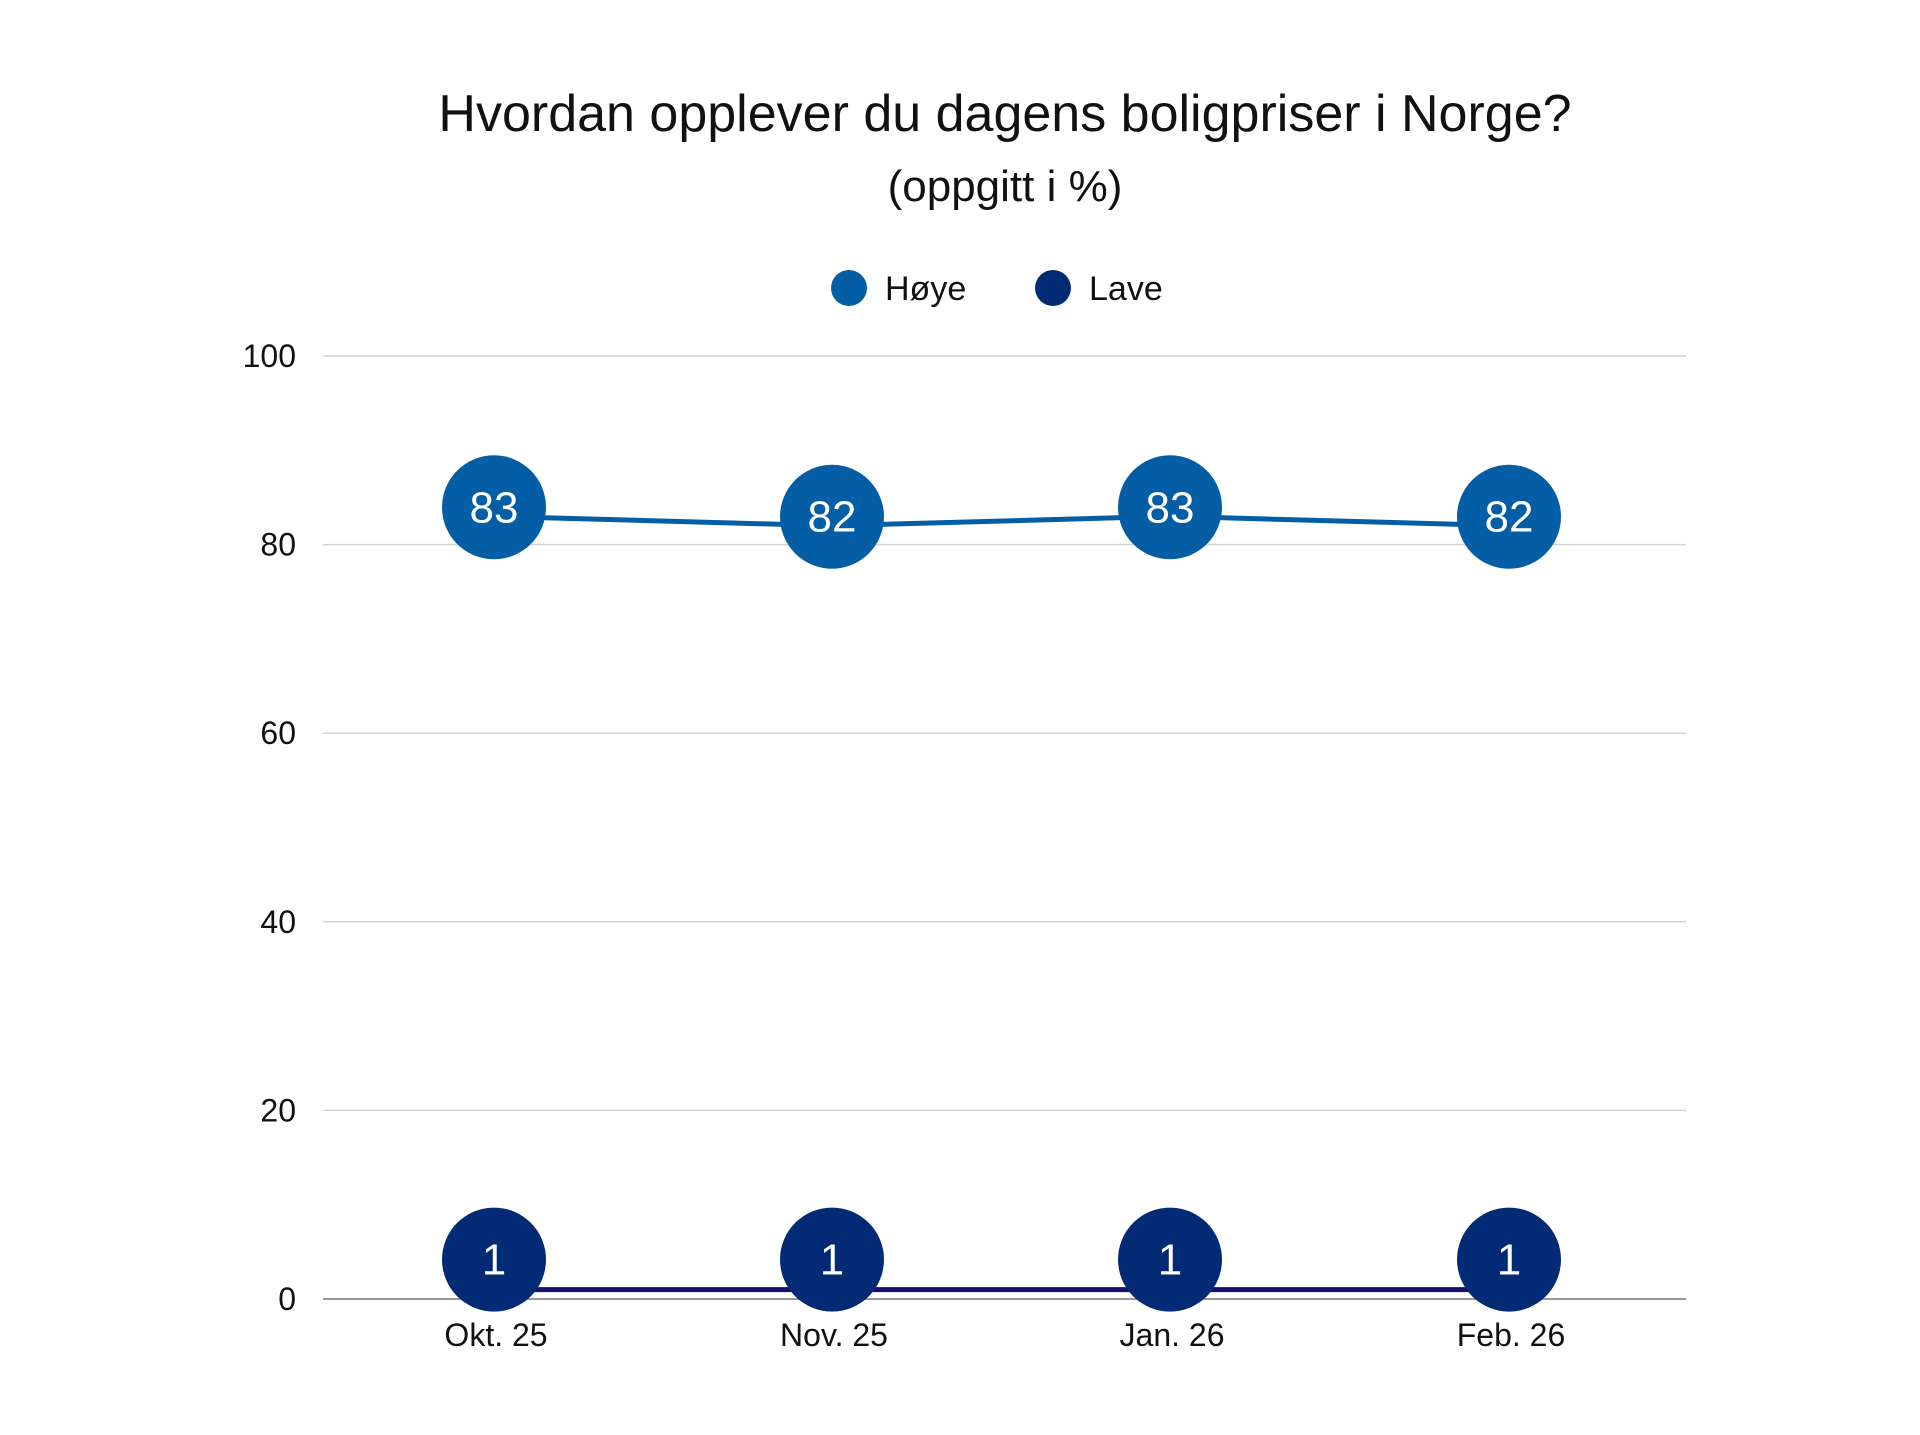 The width and height of the screenshot is (1920, 1435). What do you see at coordinates (1511, 1335) in the screenshot?
I see `x-tick-label: Feb. 26` at bounding box center [1511, 1335].